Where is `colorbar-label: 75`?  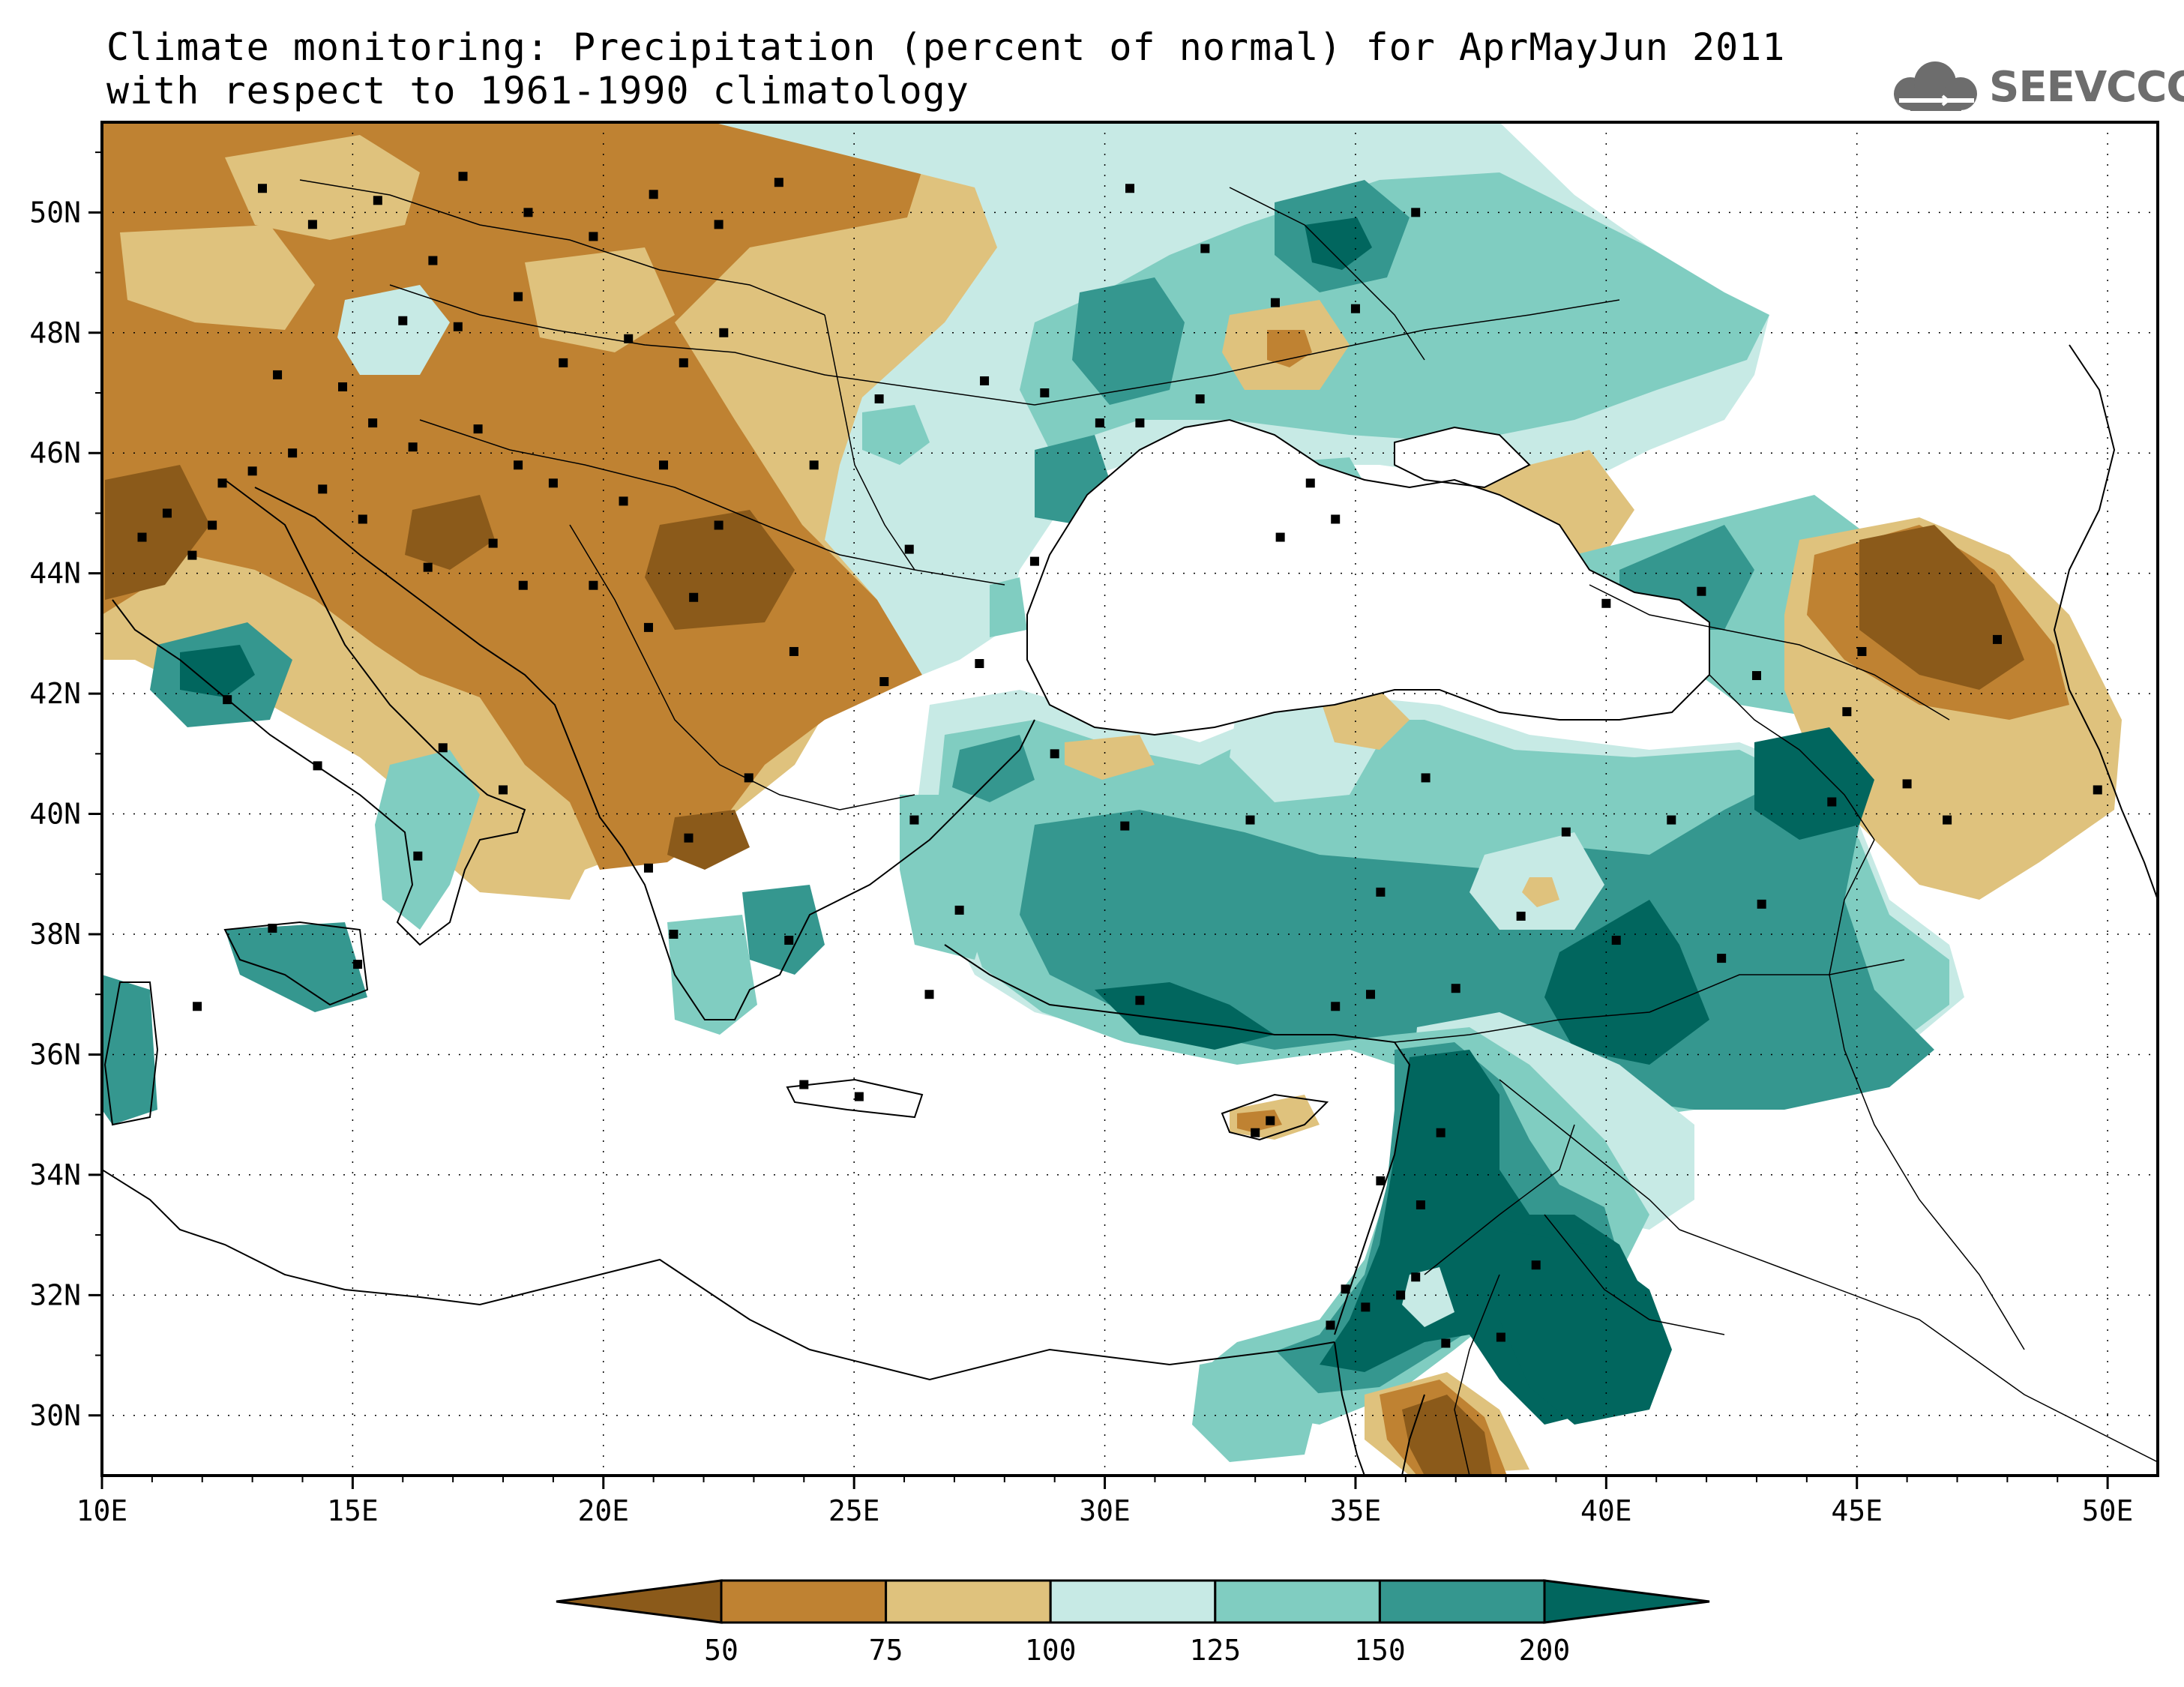
colorbar-label: 75 is located at coordinates (886, 1650).